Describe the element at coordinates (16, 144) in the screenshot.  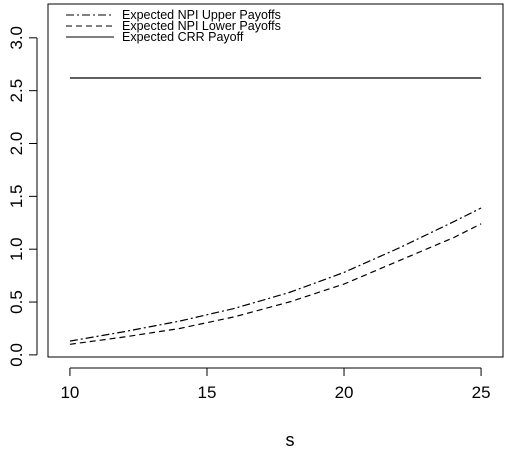
I see `y-tick-label: 2.0` at that location.